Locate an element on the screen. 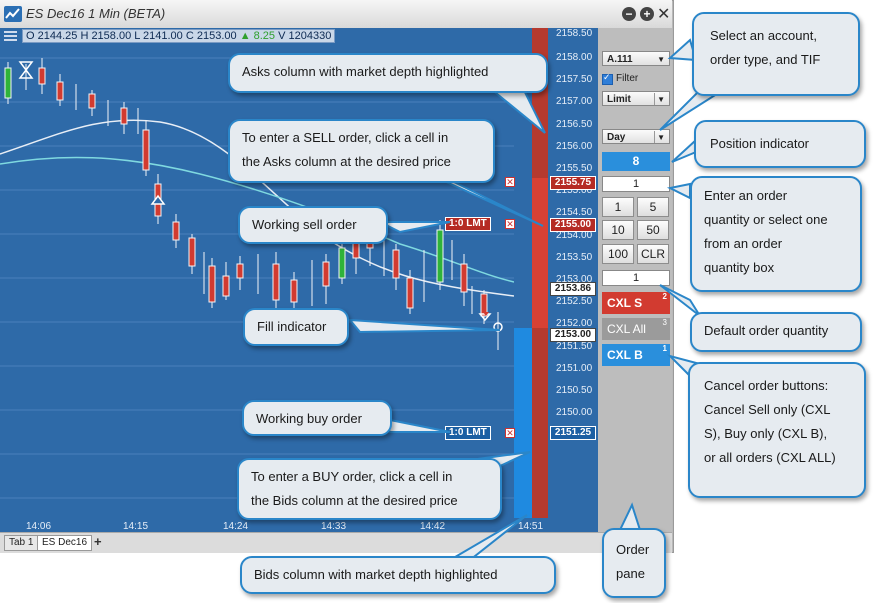  time-tick: 14:42 is located at coordinates (433, 526).